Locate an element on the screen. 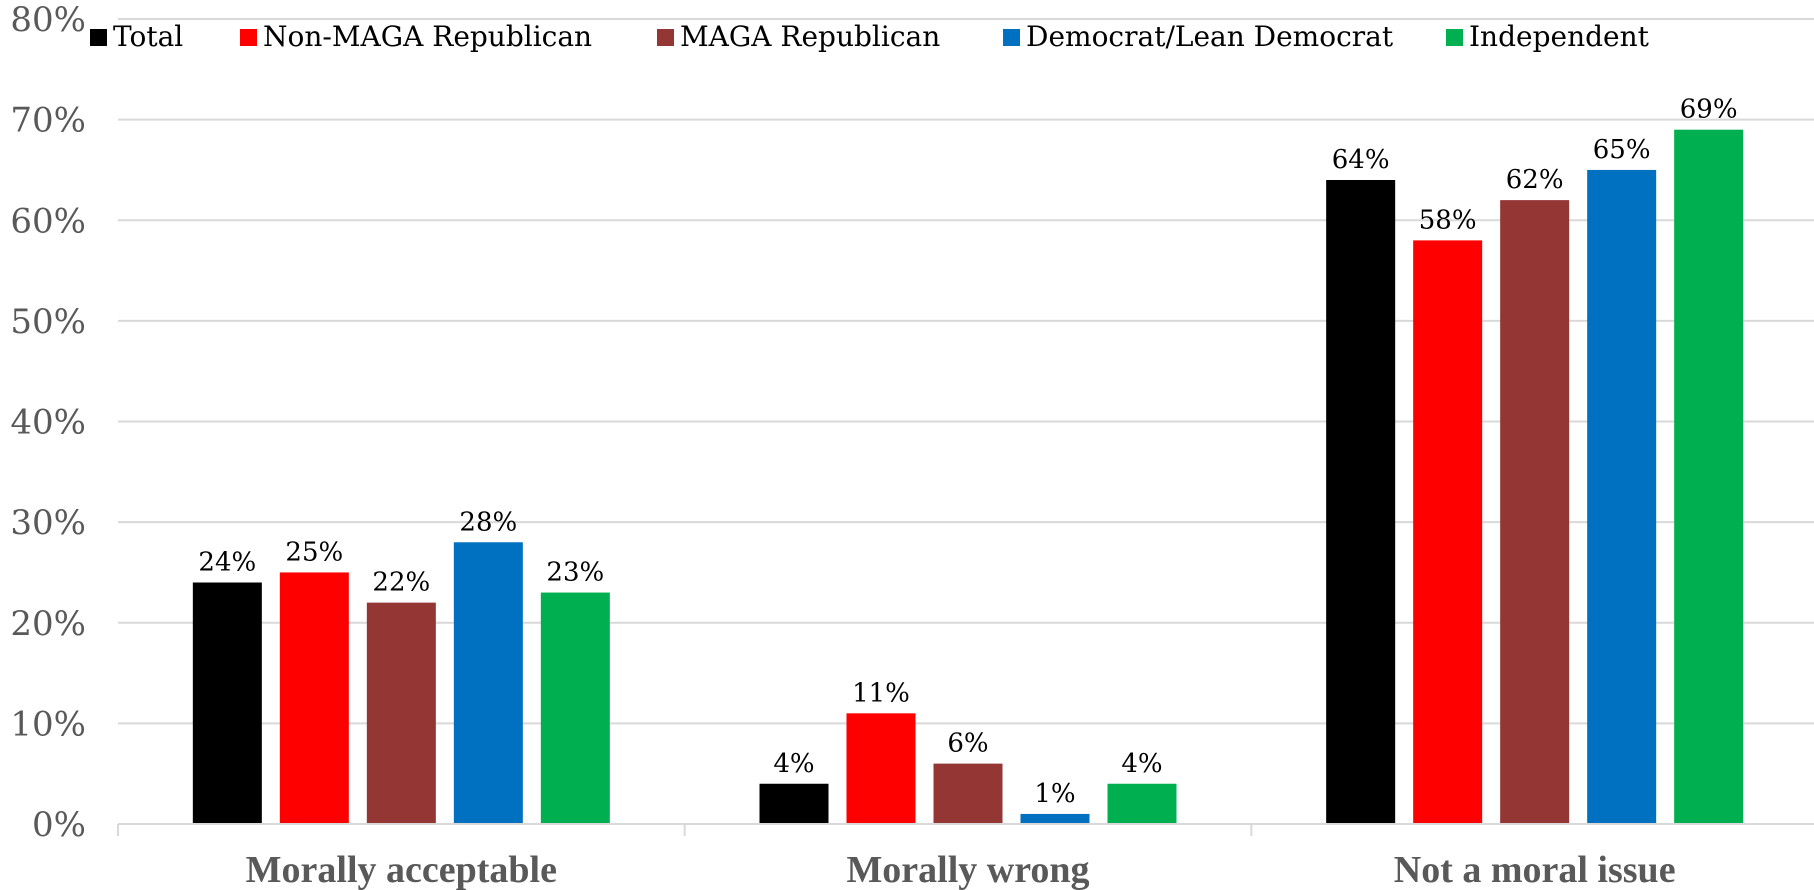  bar-non-maga-republican-morally-wrong is located at coordinates (881, 768).